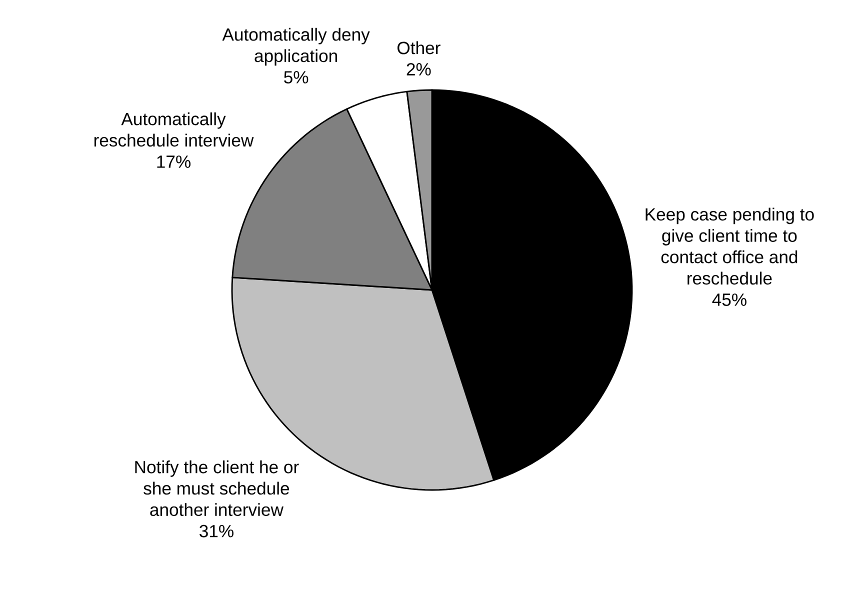 The height and width of the screenshot is (599, 865). Describe the element at coordinates (174, 129) in the screenshot. I see `slice-label: Automatically reschedule interview` at that location.